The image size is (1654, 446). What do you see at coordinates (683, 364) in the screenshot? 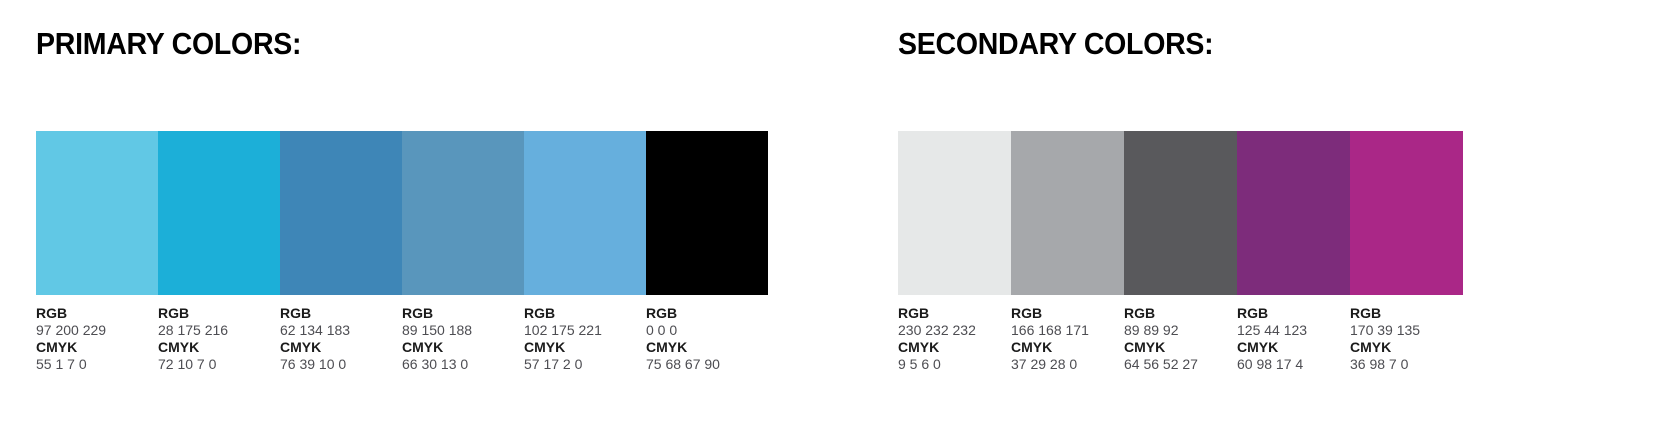
I see `cmyk-value: 75 68 67 90` at bounding box center [683, 364].